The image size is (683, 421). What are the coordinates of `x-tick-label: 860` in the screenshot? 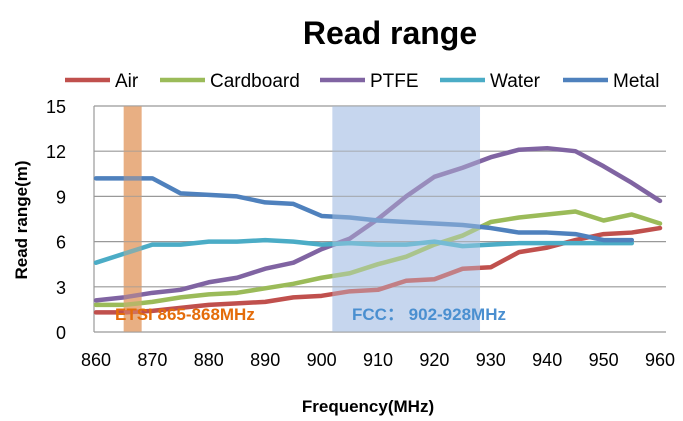 It's located at (96, 360).